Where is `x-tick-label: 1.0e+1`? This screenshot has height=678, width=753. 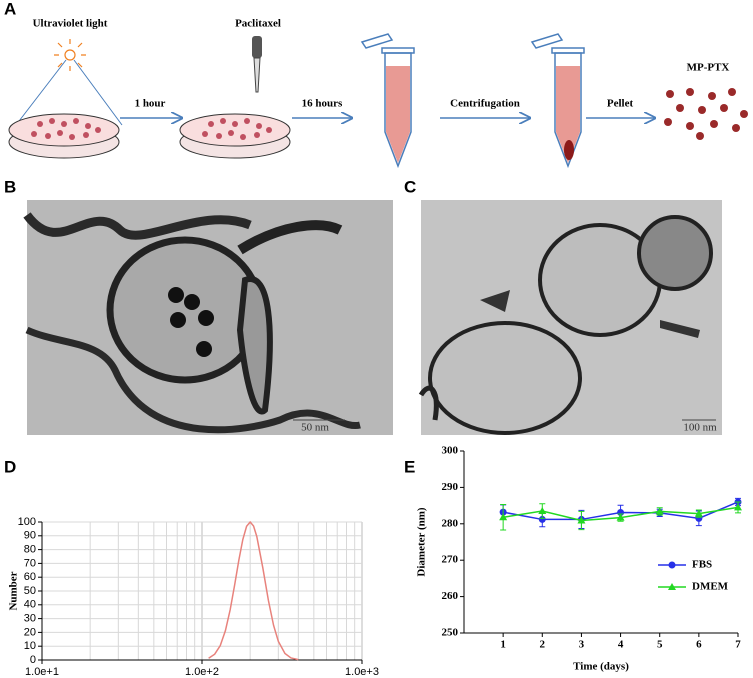
x-tick-label: 1.0e+1 is located at coordinates (42, 672).